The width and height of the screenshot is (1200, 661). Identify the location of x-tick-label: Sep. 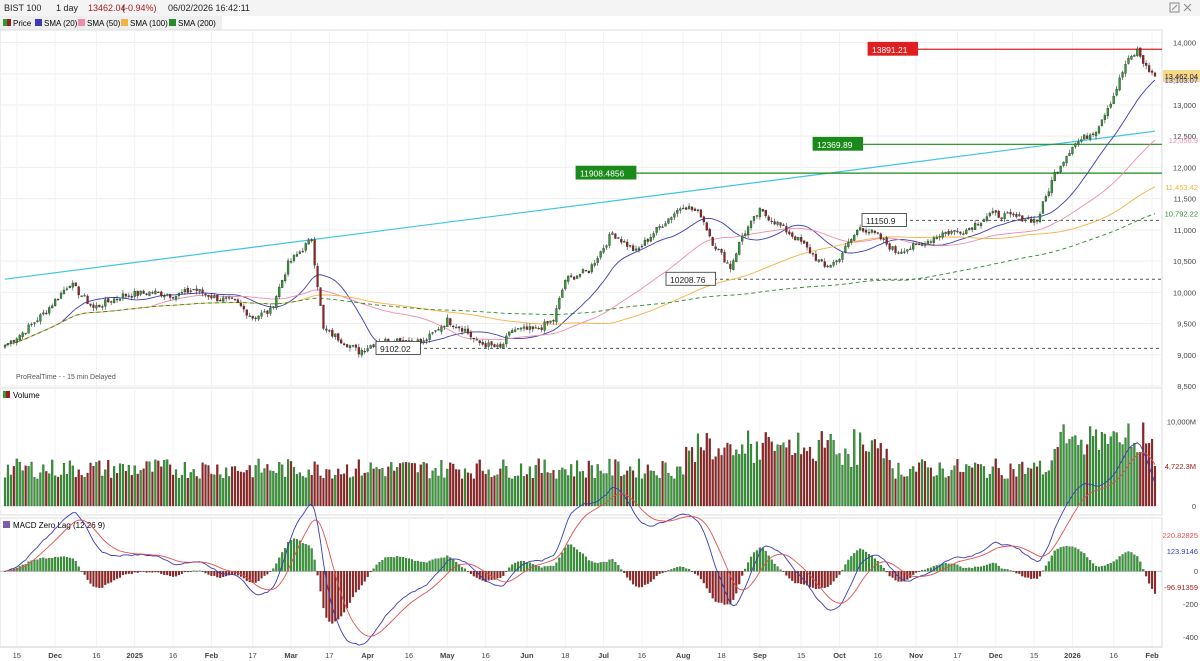
(760, 655).